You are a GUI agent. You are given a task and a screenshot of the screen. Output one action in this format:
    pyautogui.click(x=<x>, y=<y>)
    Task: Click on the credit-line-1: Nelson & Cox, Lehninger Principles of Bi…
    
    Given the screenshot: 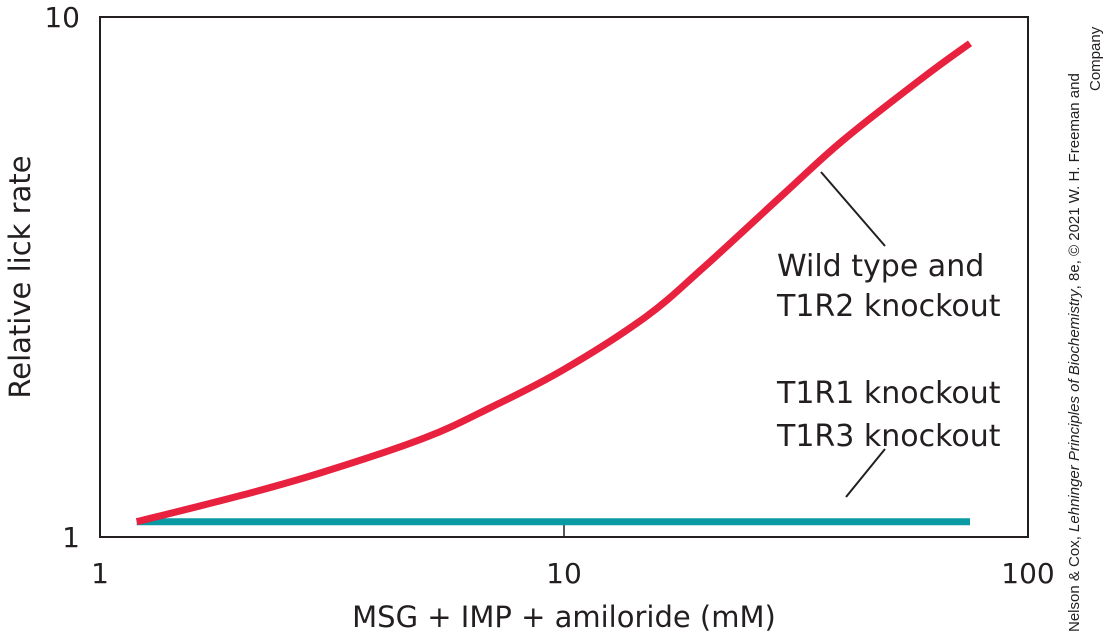 What is the action you would take?
    pyautogui.click(x=1074, y=352)
    